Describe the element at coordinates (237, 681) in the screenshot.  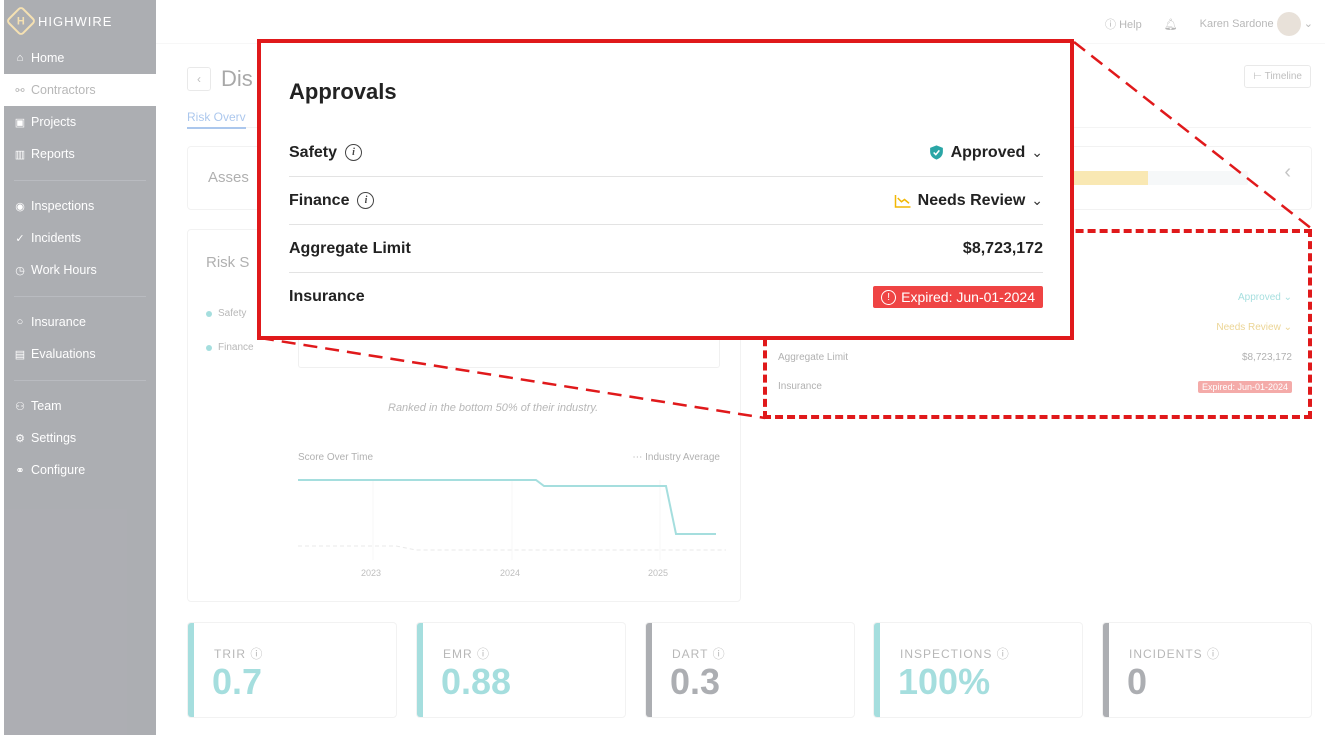
I see `kpi-value: 0.7` at that location.